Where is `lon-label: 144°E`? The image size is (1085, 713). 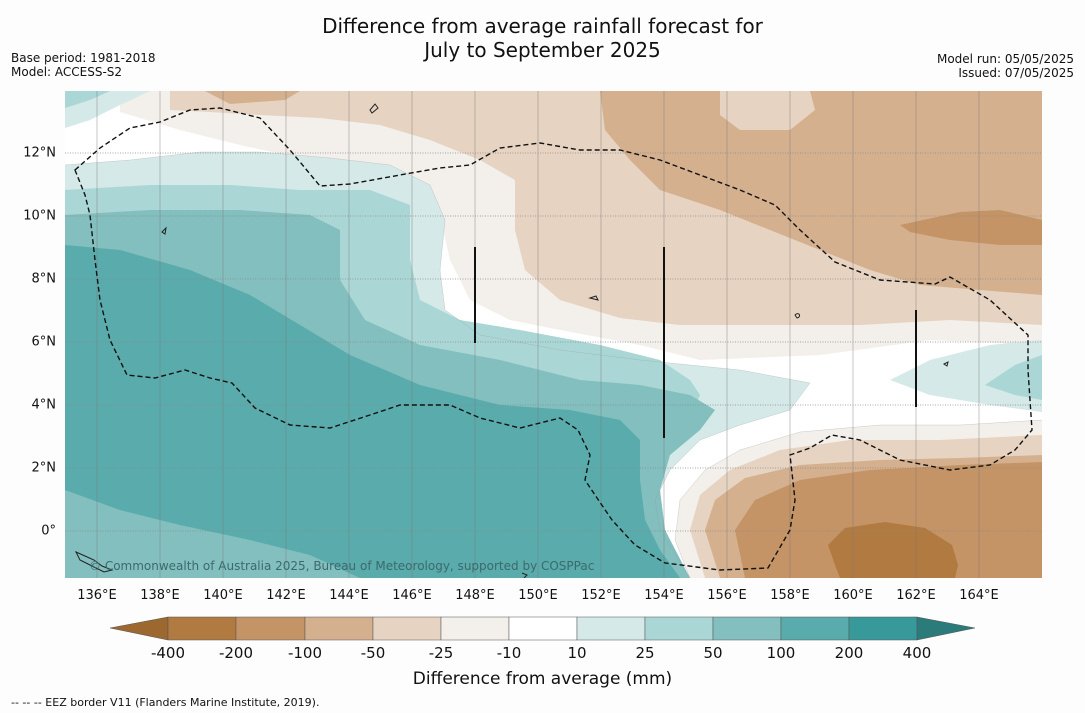 lon-label: 144°E is located at coordinates (349, 595).